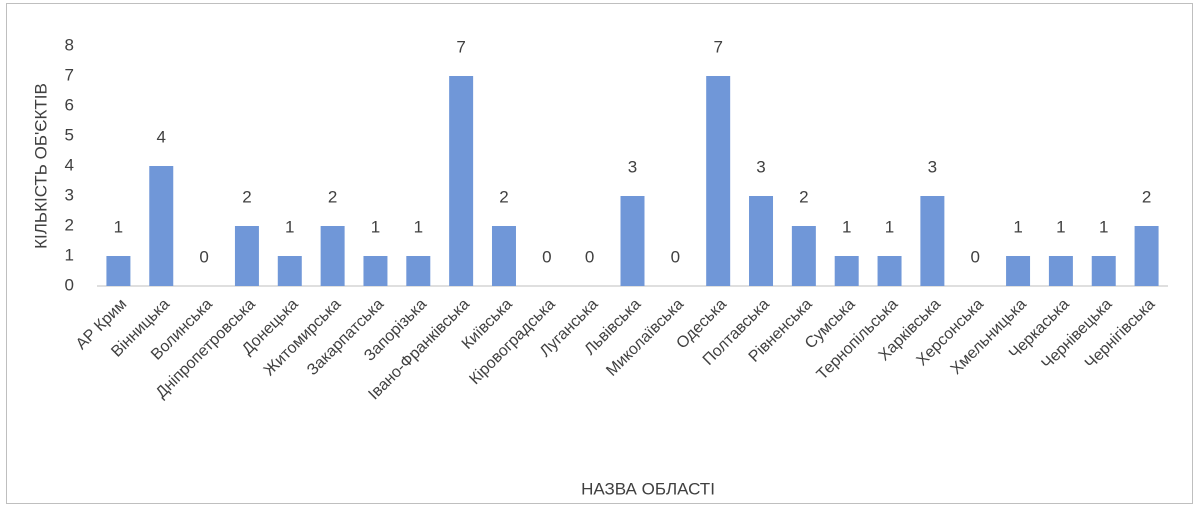 The image size is (1197, 505). I want to click on y-tick-label: 6, so click(69, 104).